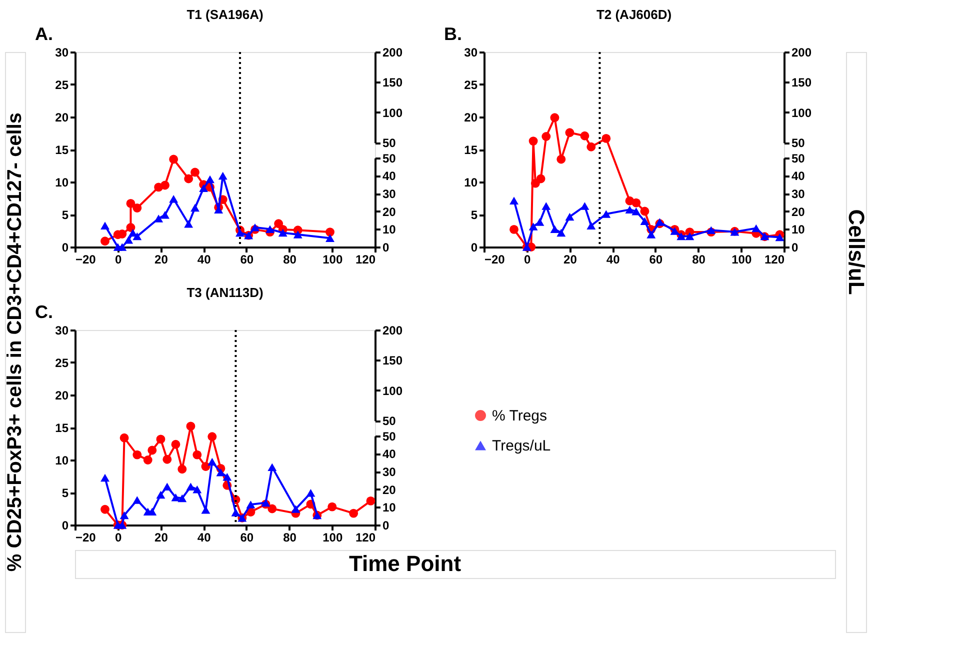 The width and height of the screenshot is (953, 664). I want to click on chart-title: T3 (AN113D), so click(225, 292).